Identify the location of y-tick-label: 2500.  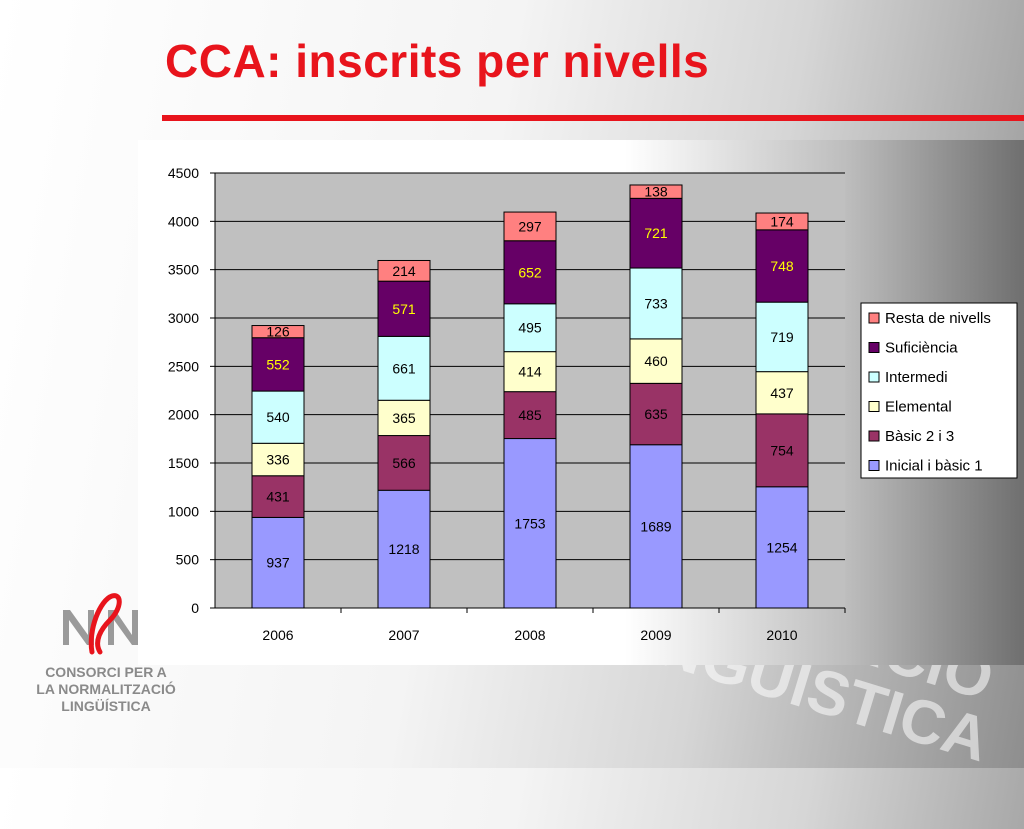
(183, 366).